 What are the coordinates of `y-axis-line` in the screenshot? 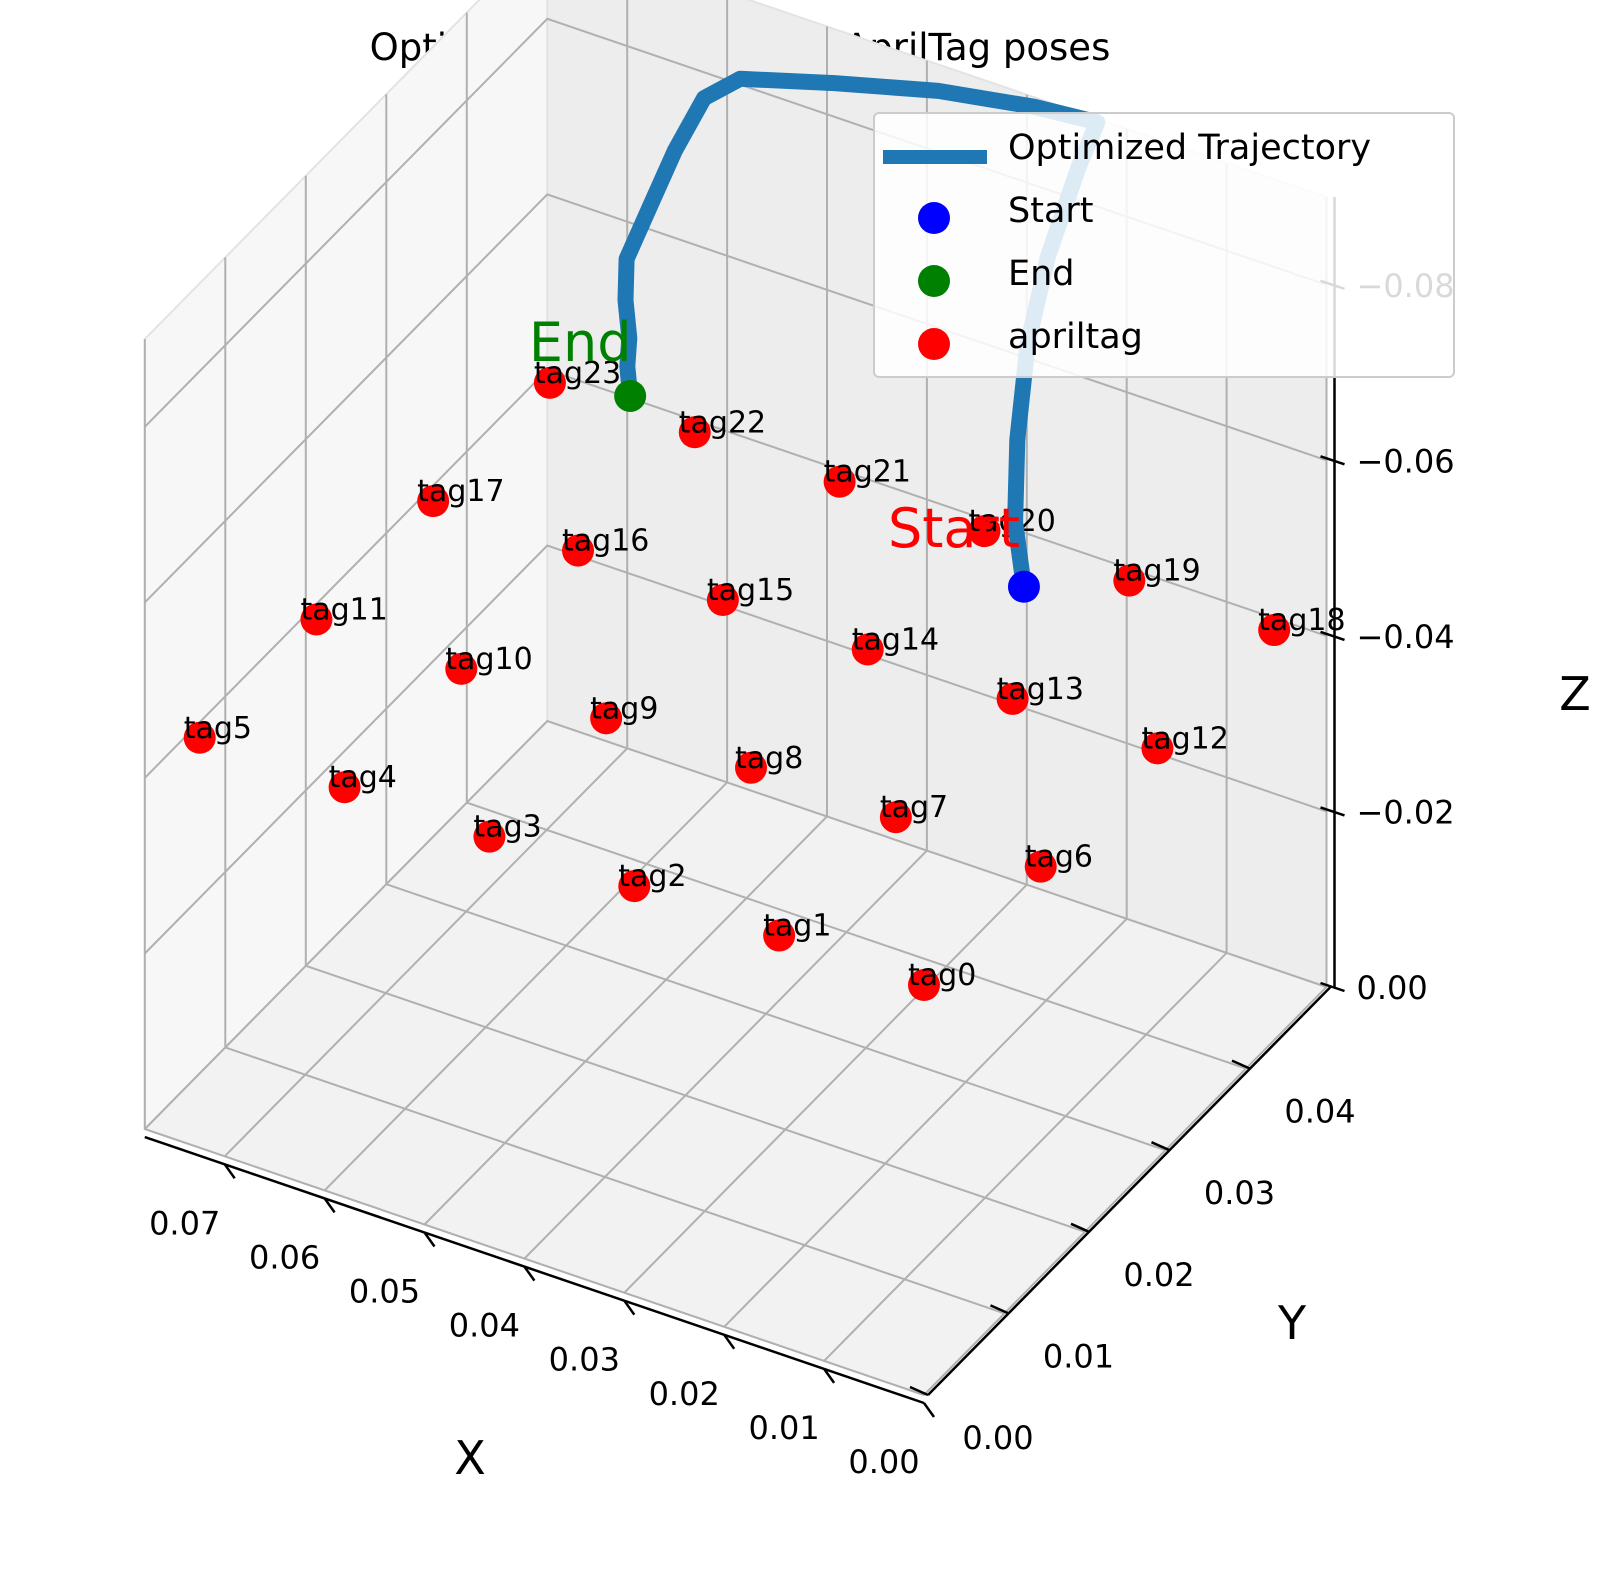 It's located at (1129, 1191).